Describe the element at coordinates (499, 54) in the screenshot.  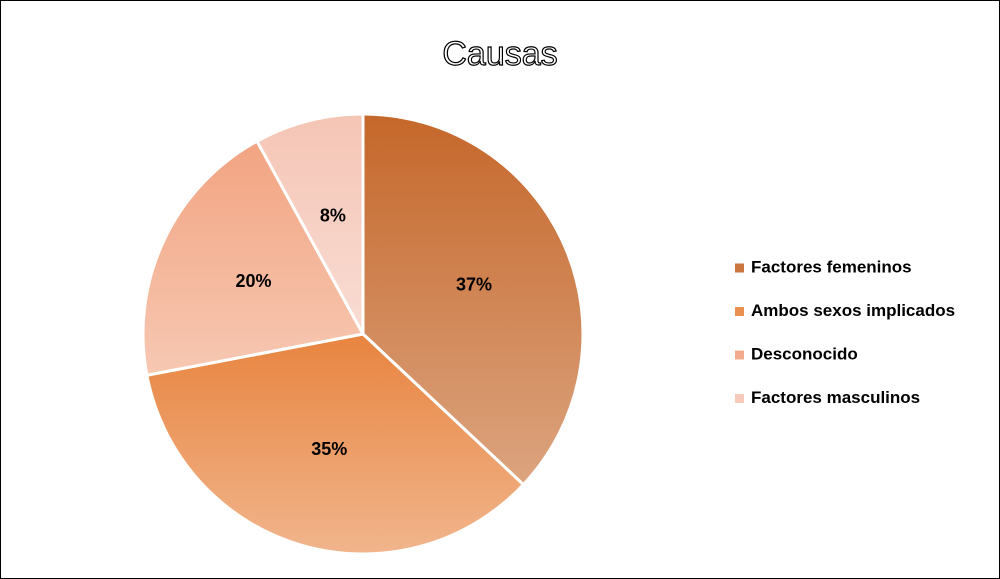
I see `chart-title: Causas` at that location.